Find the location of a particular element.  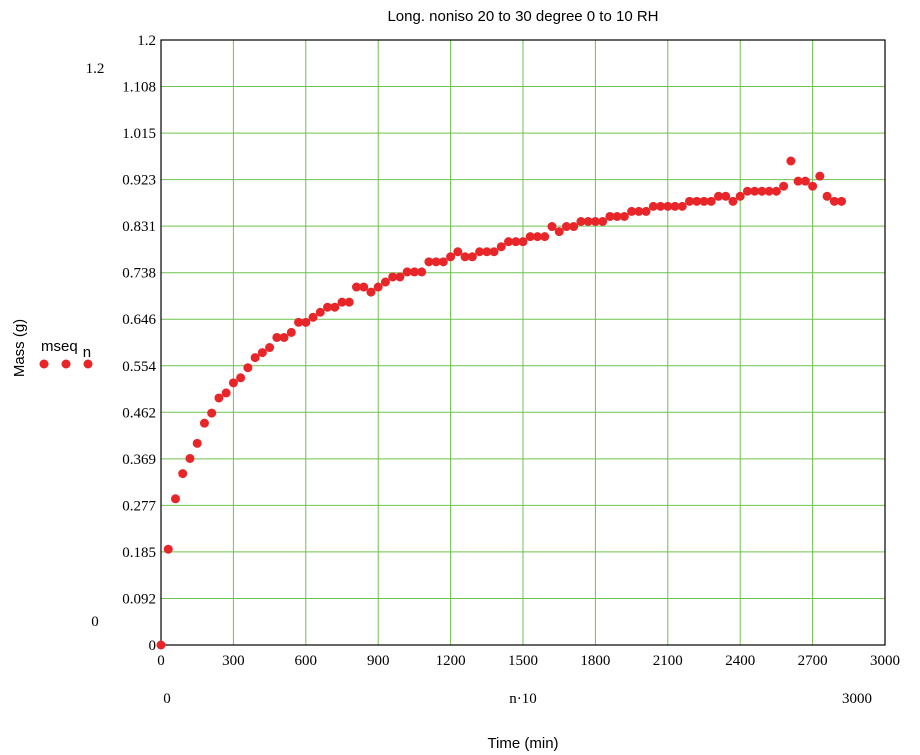

x-range-max-label: 3000 is located at coordinates (857, 699).